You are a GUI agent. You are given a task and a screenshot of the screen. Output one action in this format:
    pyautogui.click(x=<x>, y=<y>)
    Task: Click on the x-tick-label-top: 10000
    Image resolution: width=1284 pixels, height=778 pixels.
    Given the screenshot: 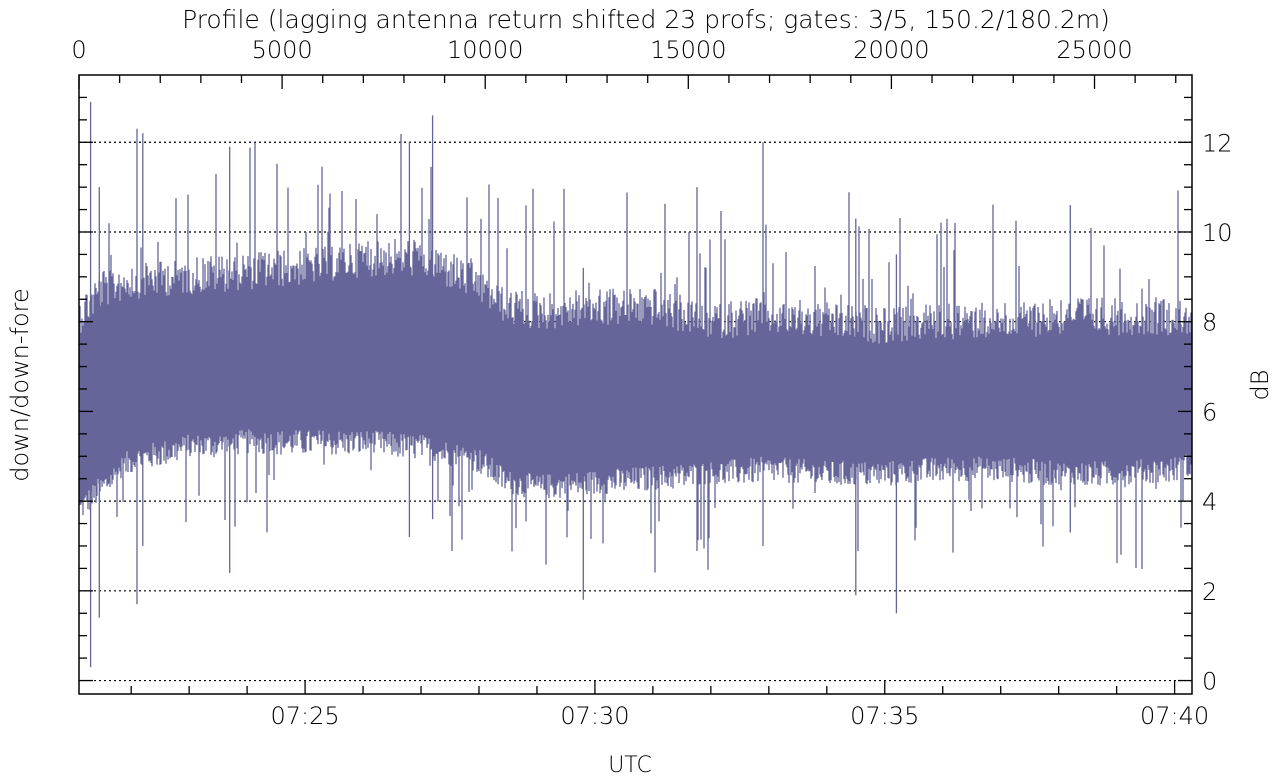 What is the action you would take?
    pyautogui.click(x=485, y=50)
    